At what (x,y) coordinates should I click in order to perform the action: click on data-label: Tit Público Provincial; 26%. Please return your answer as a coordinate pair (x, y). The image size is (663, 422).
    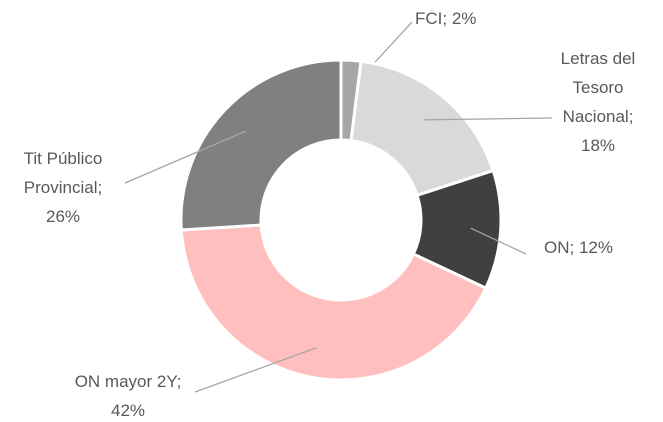
    Looking at the image, I should click on (63, 187).